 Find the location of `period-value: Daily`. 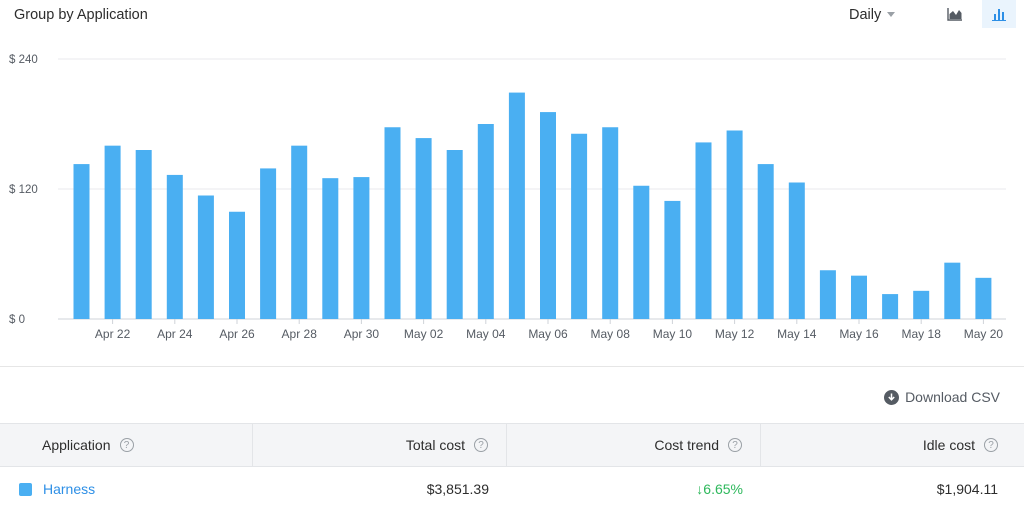

period-value: Daily is located at coordinates (865, 15).